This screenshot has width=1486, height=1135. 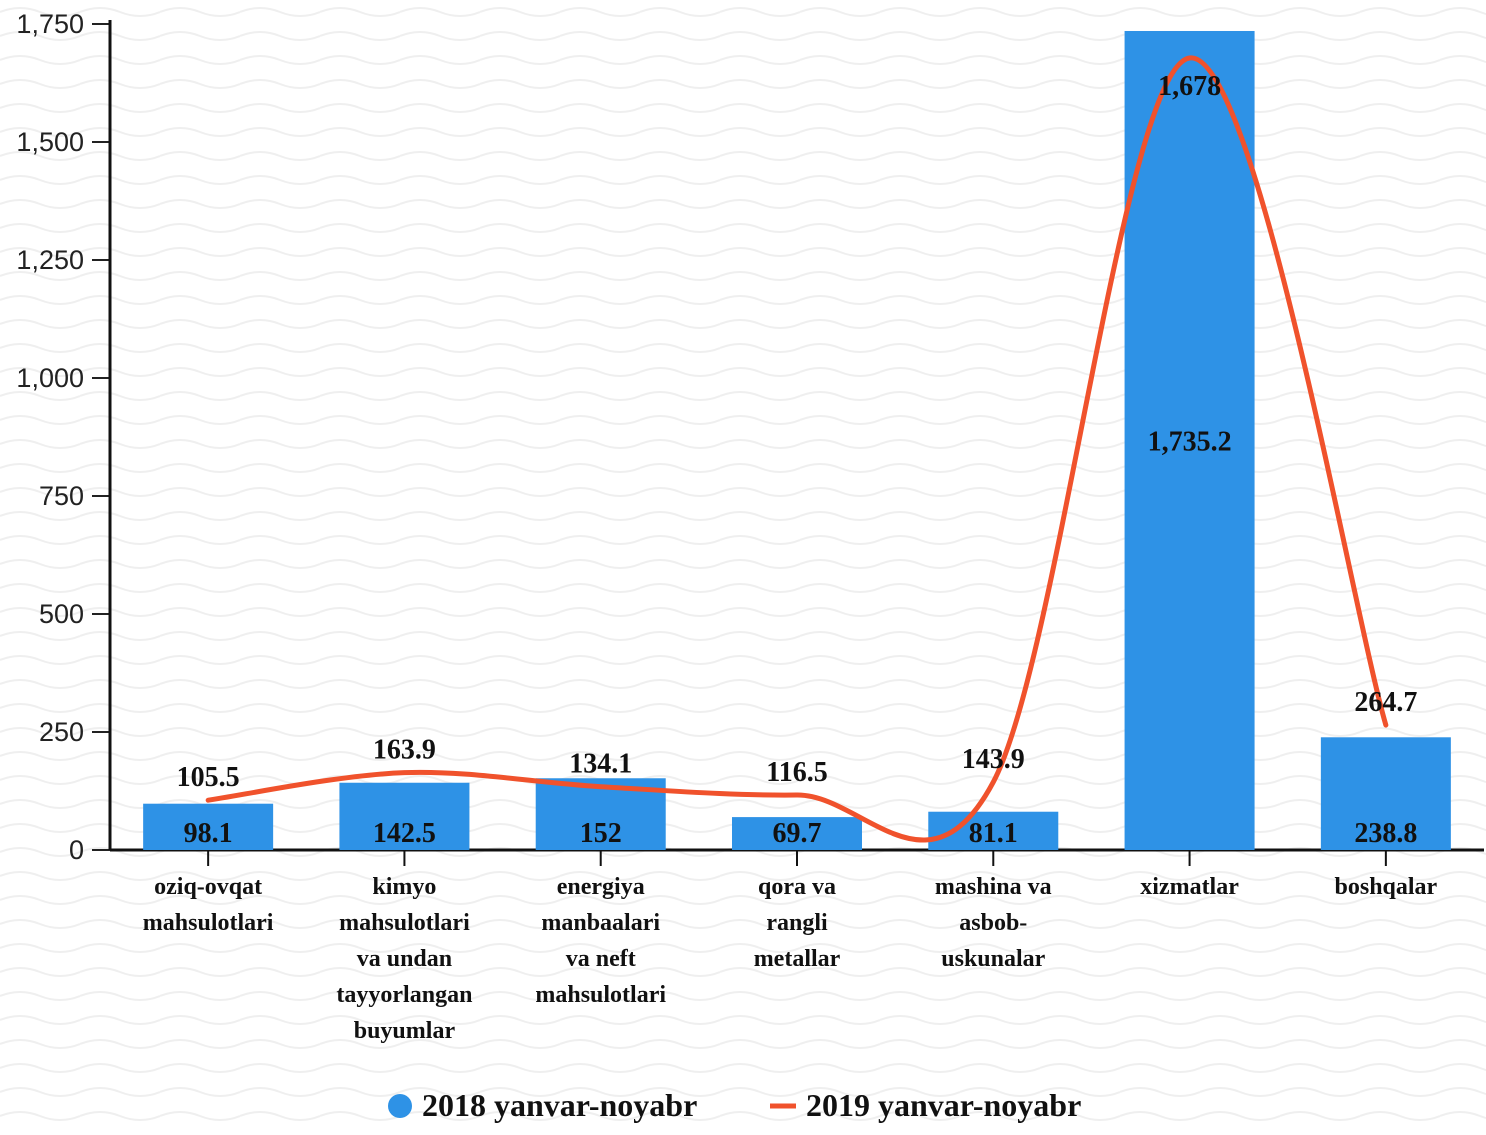 What do you see at coordinates (76, 850) in the screenshot?
I see `y-tick-label: 0` at bounding box center [76, 850].